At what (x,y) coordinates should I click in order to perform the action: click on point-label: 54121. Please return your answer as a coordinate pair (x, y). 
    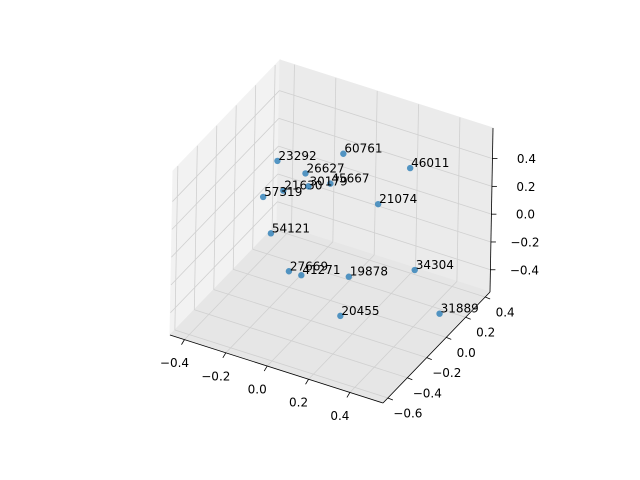
    Looking at the image, I should click on (291, 228).